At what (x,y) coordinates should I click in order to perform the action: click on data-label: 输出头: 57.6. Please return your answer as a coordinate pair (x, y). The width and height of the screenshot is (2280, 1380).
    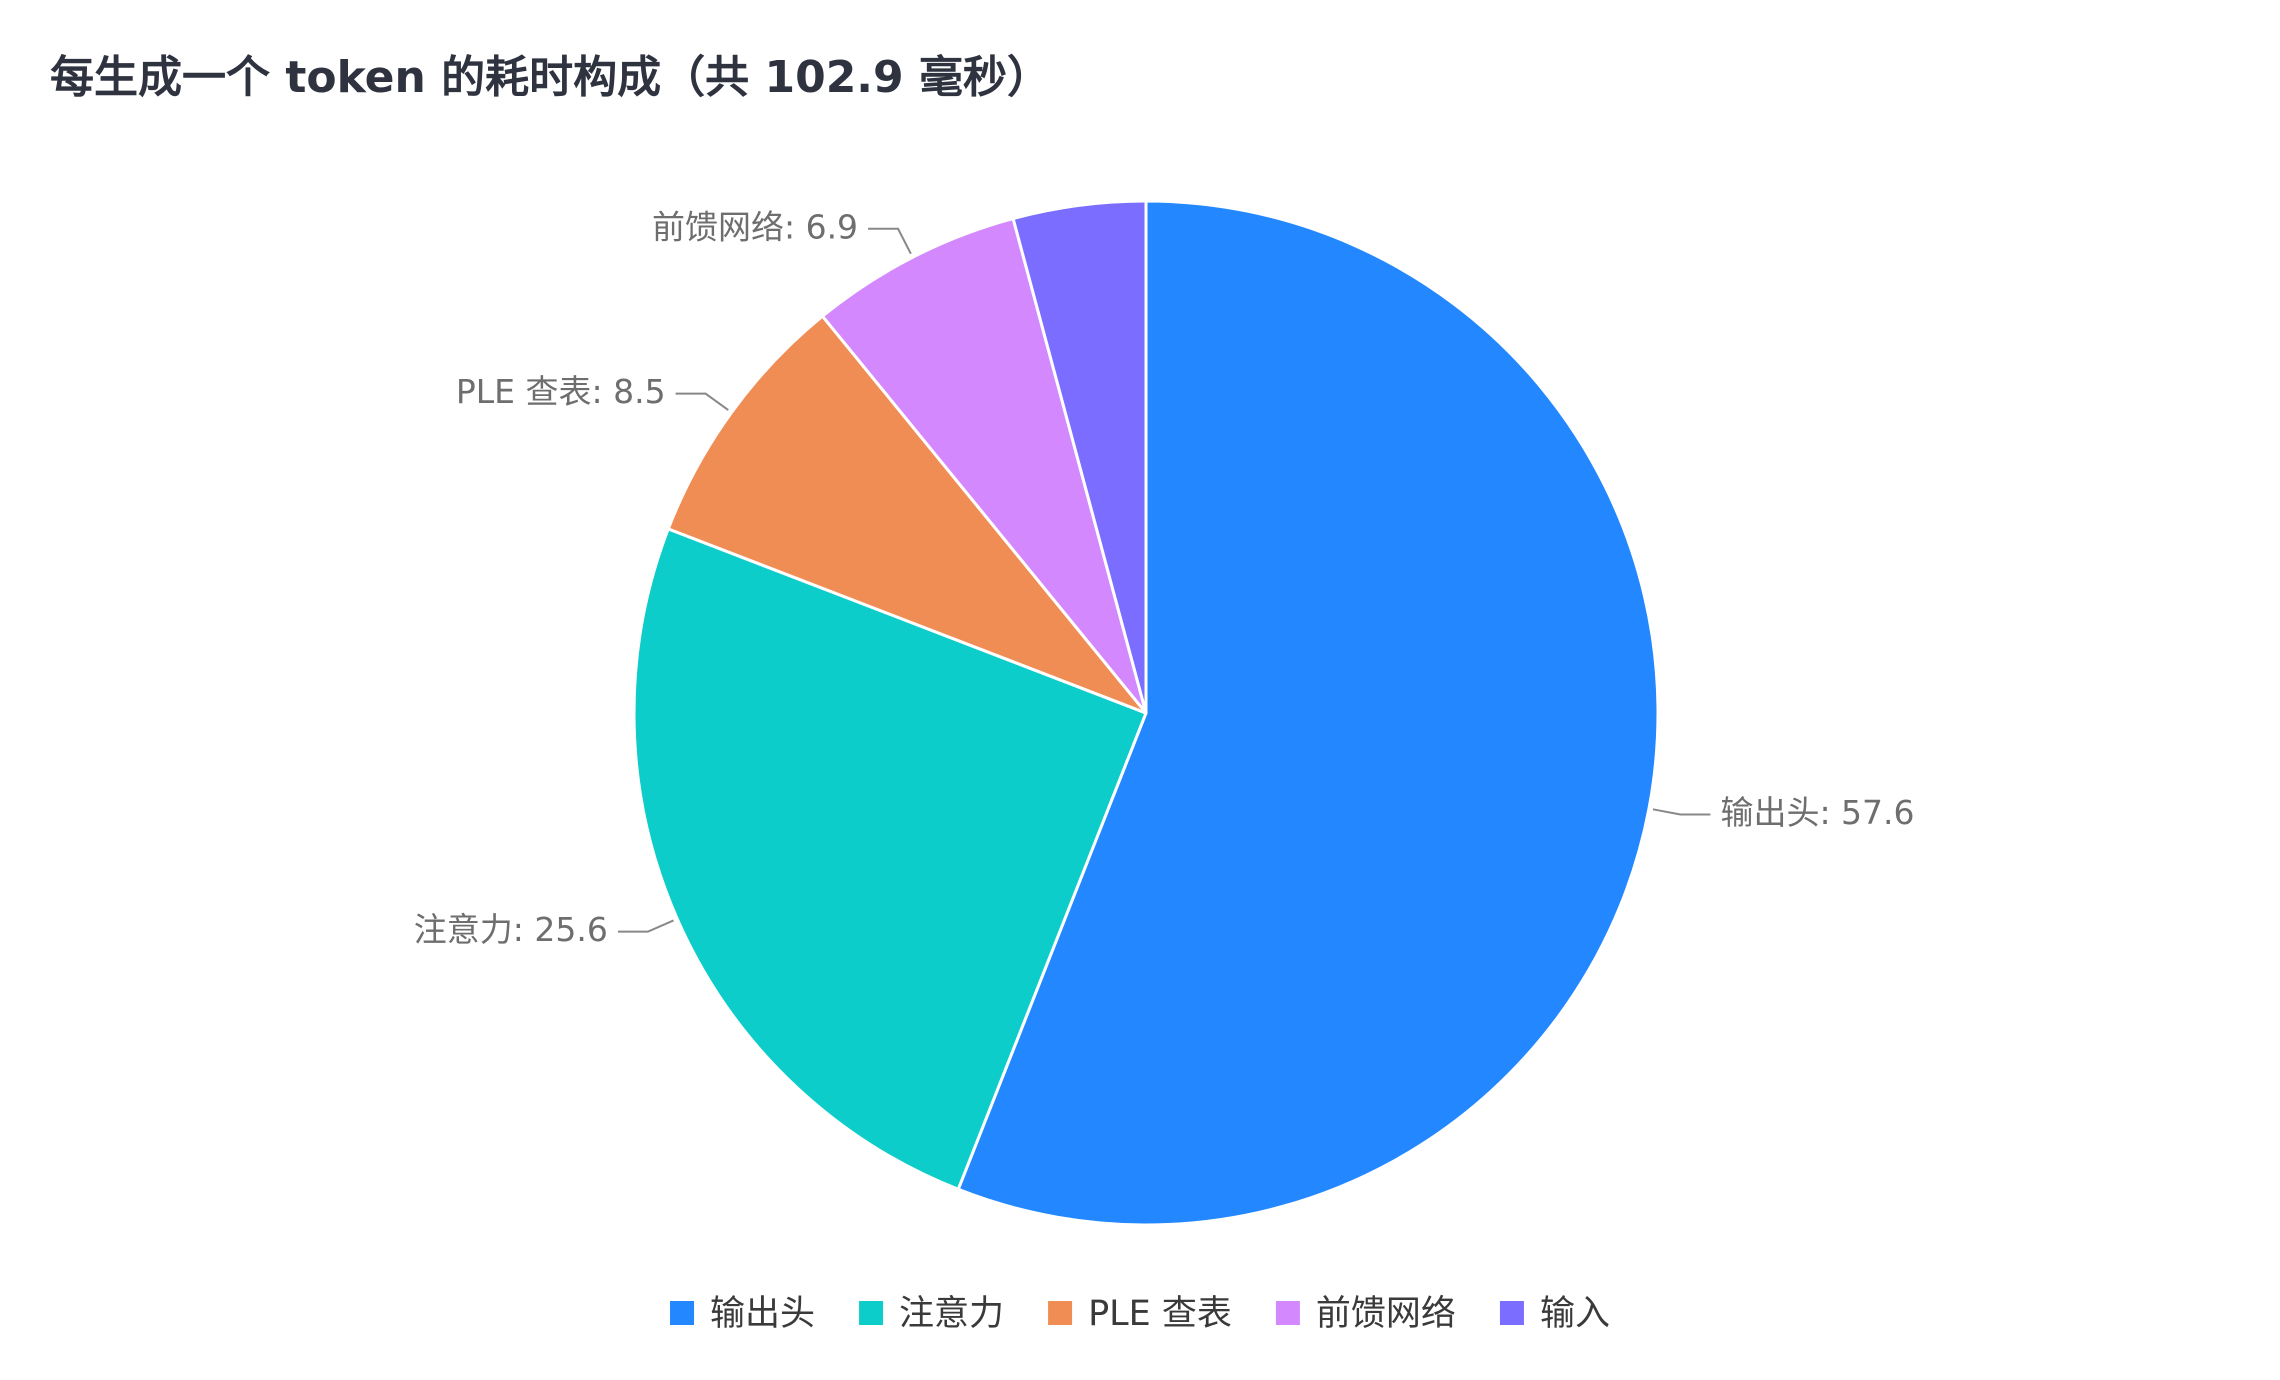
    Looking at the image, I should click on (1817, 812).